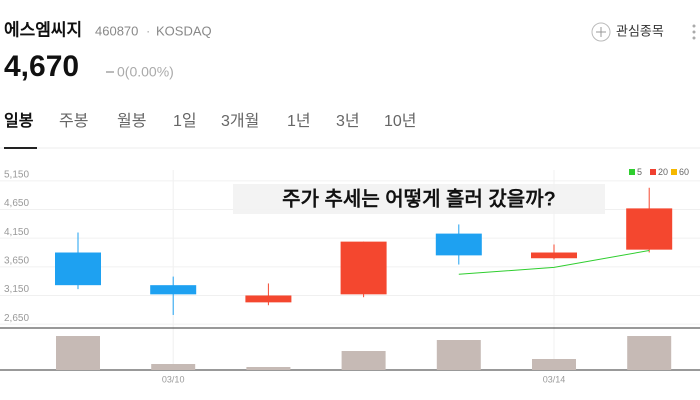  What do you see at coordinates (16, 203) in the screenshot?
I see `y-tick-label: 4,650` at bounding box center [16, 203].